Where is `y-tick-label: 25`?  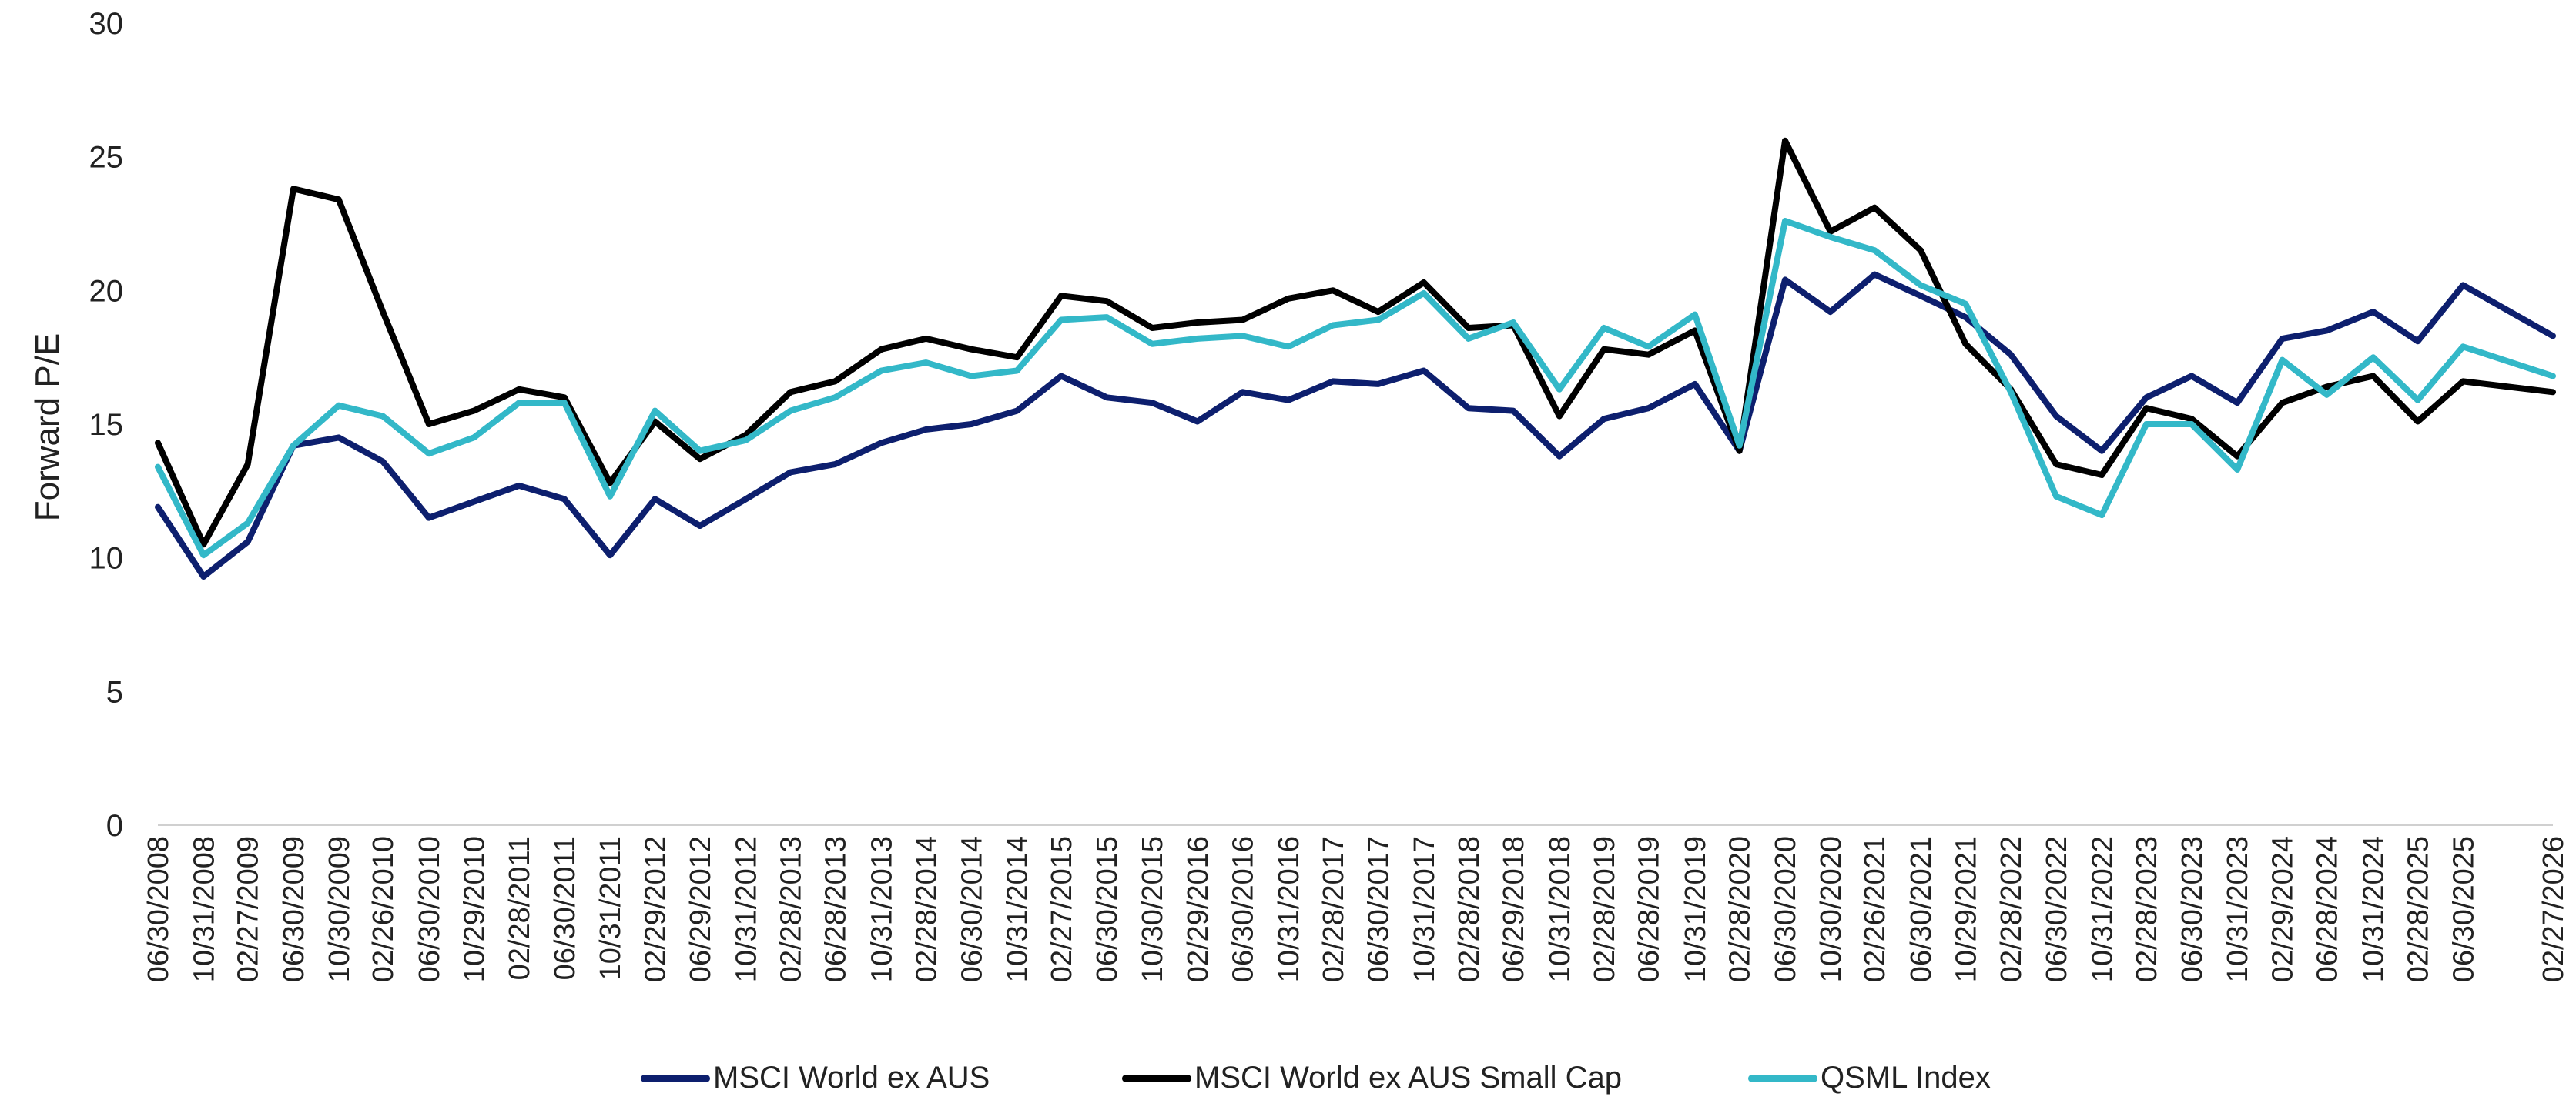
y-tick-label: 25 is located at coordinates (107, 158).